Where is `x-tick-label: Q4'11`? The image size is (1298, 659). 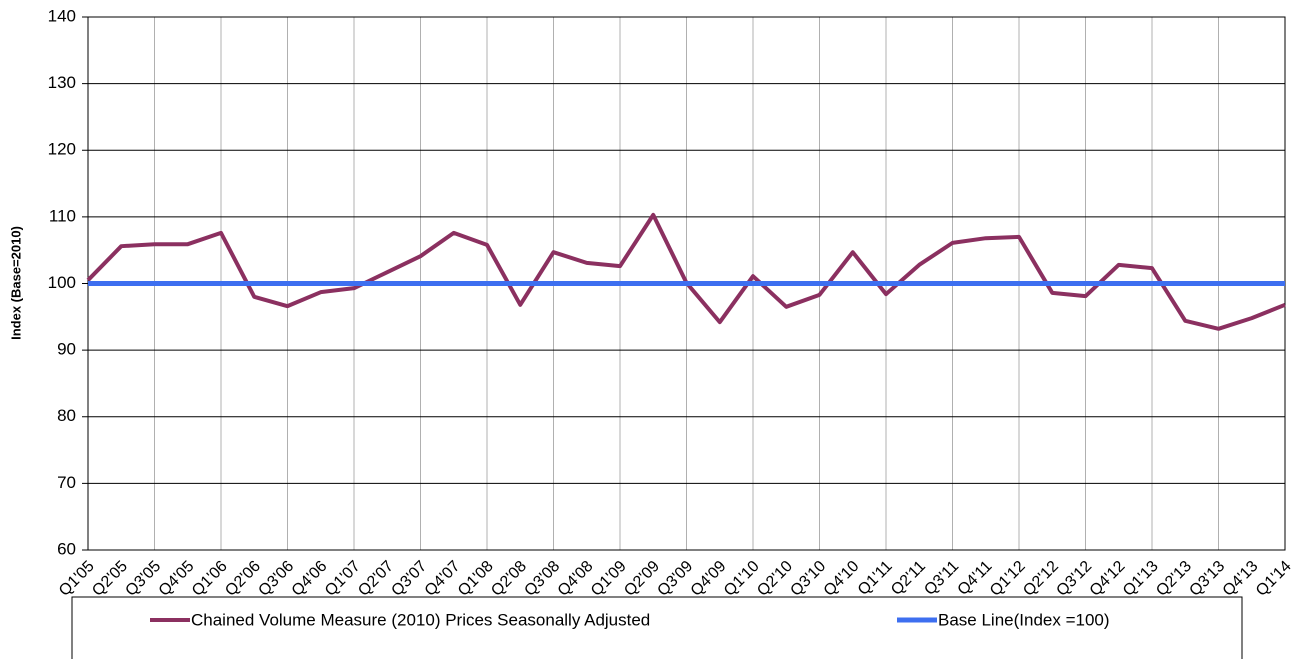 x-tick-label: Q4'11 is located at coordinates (975, 578).